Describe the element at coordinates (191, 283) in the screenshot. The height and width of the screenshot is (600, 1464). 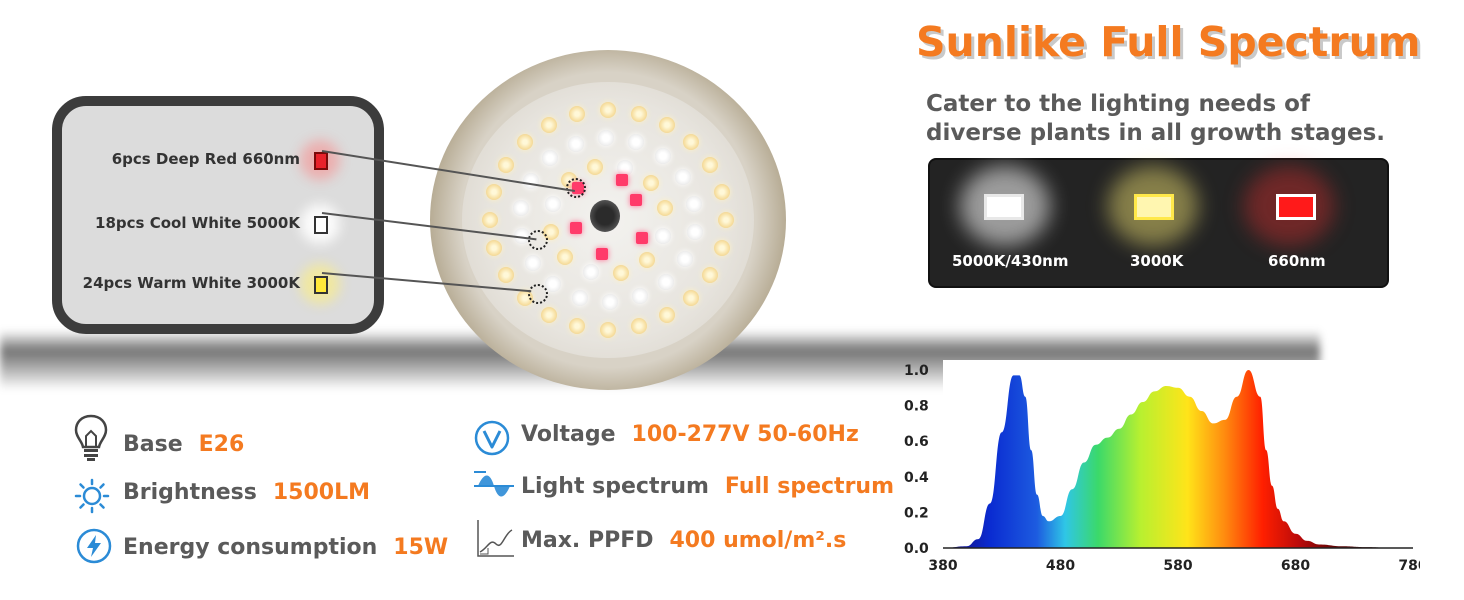
I see `callout-label-warm: 24pcs Warm White 3000K` at that location.